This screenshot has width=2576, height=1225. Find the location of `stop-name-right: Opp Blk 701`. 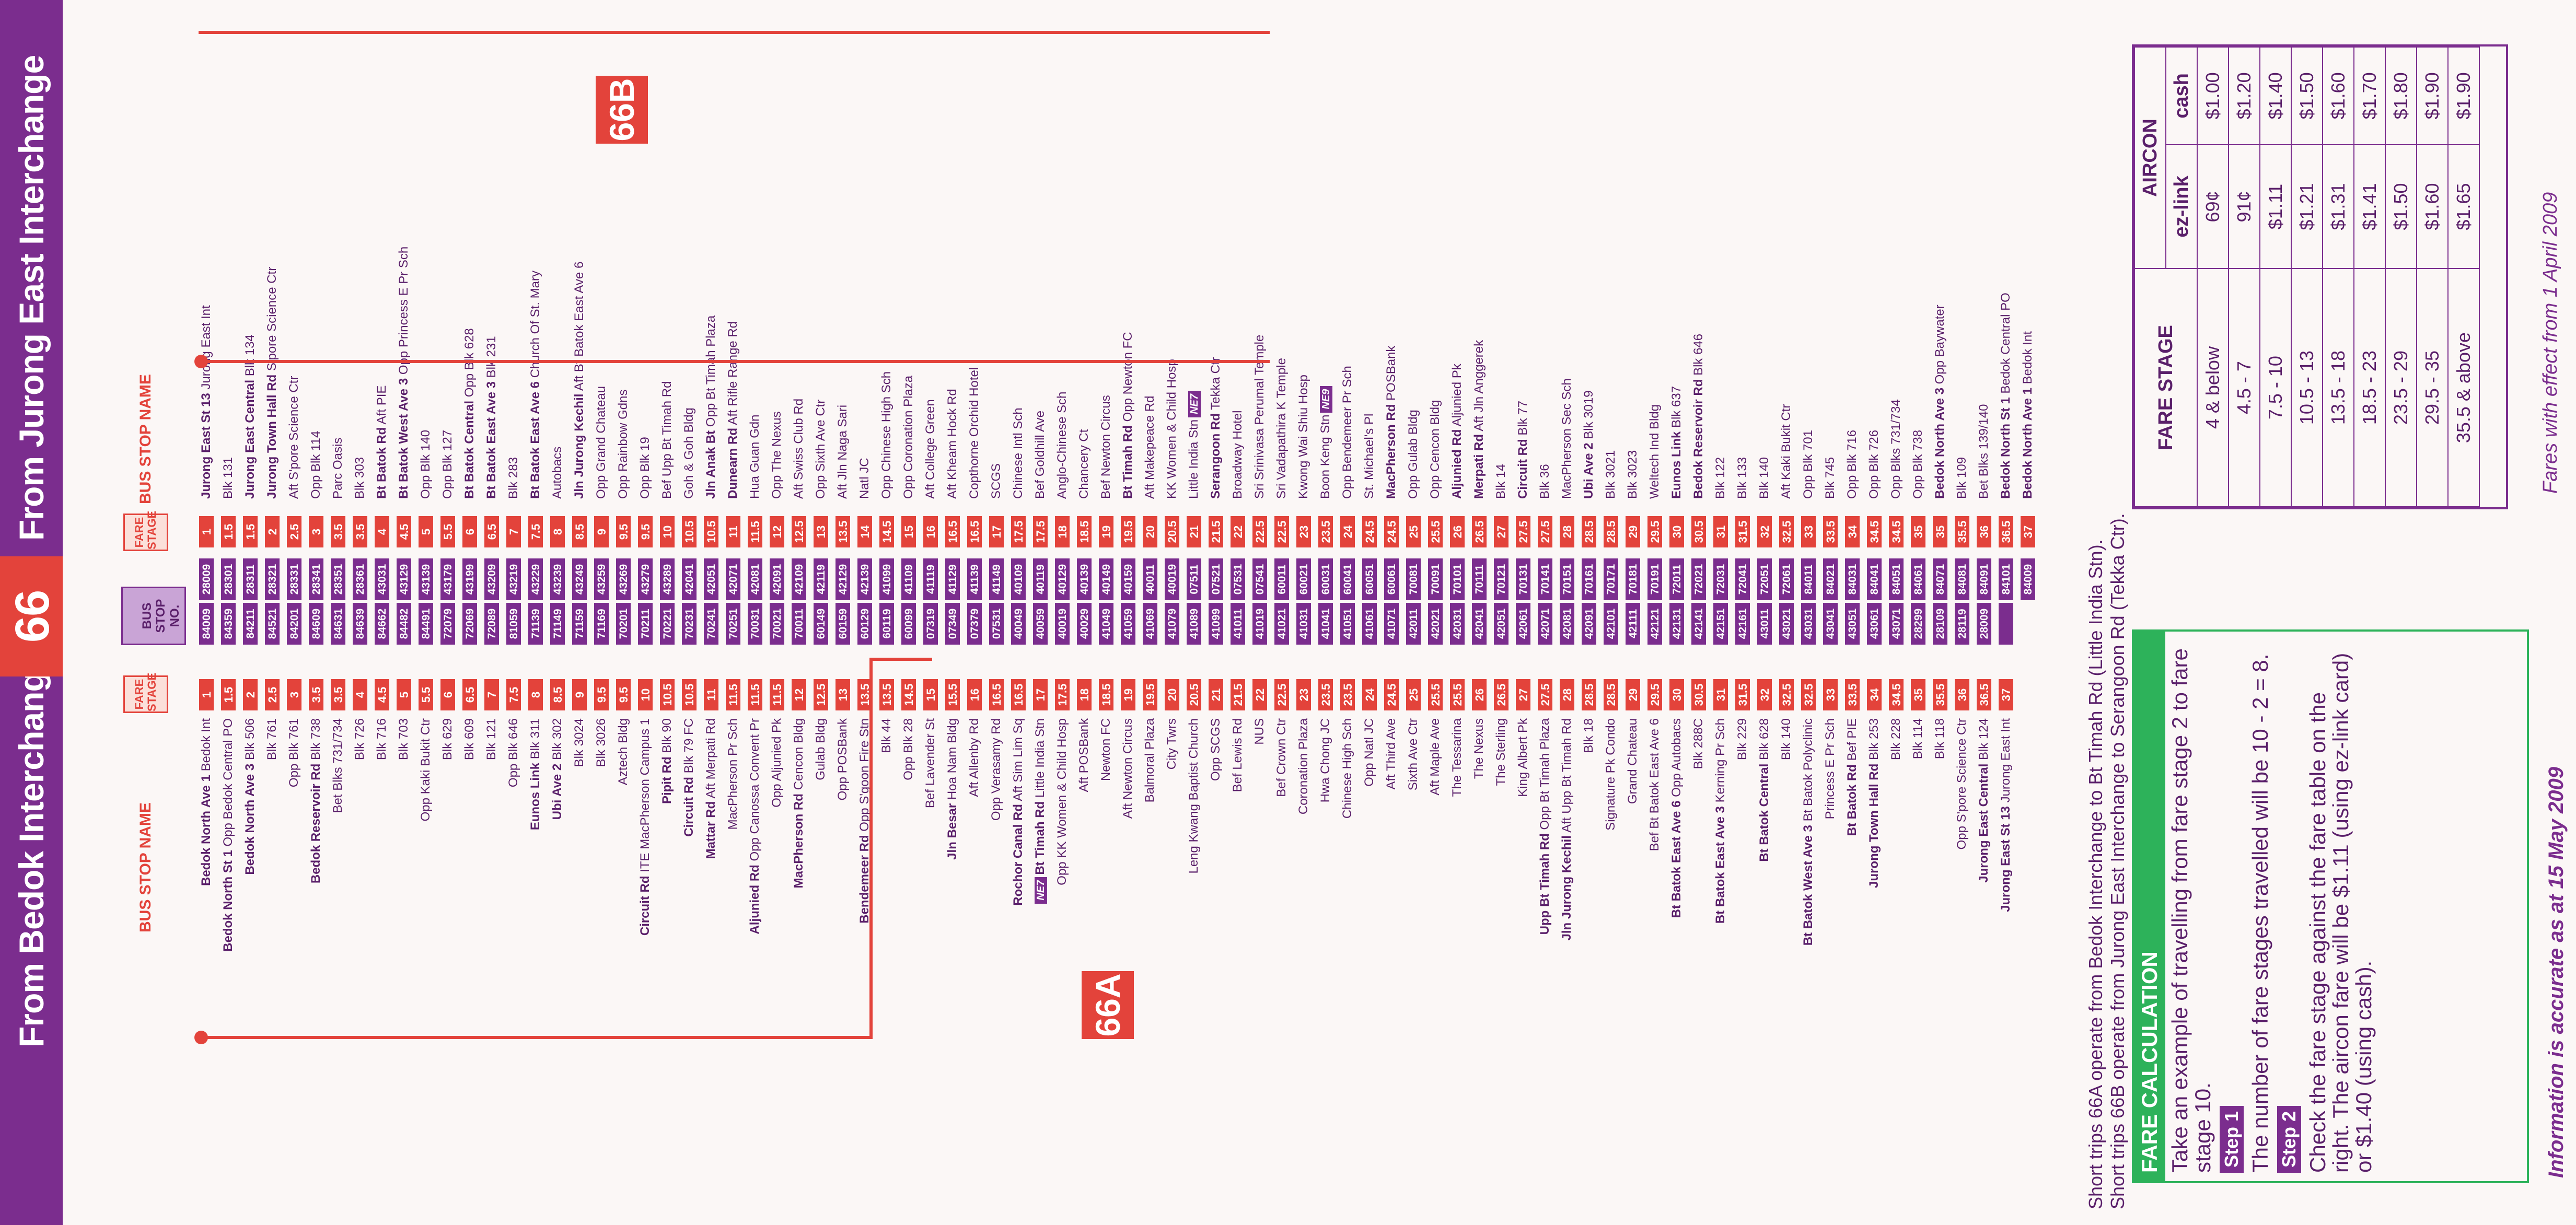

stop-name-right: Opp Blk 701 is located at coordinates (1808, 274).